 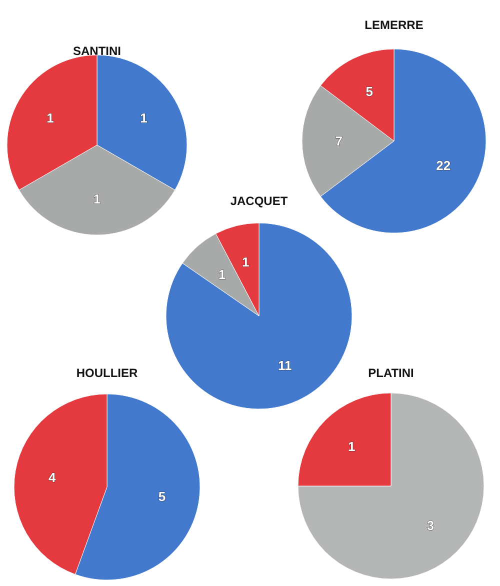 I want to click on chart-title: JACQUET, so click(x=259, y=201).